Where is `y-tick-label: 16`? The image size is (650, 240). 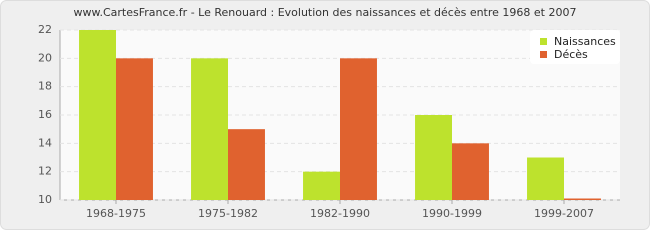 y-tick-label: 16 is located at coordinates (45, 114).